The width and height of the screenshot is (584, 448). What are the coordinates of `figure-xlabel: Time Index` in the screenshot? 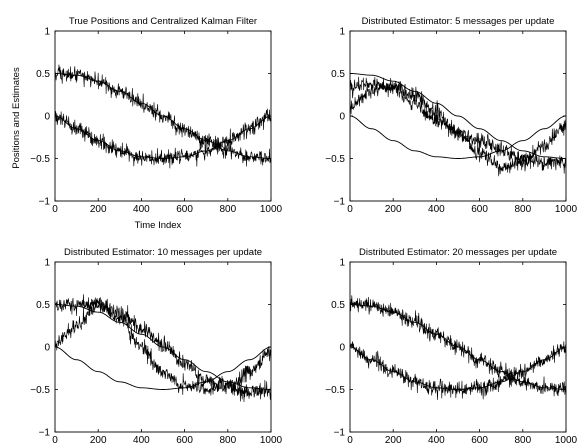 It's located at (158, 225).